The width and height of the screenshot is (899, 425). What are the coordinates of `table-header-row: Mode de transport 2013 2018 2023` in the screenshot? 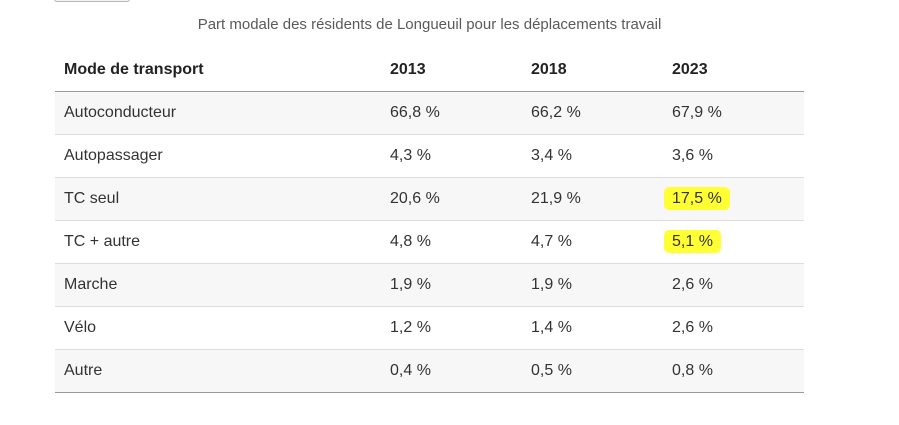 It's located at (429, 70).